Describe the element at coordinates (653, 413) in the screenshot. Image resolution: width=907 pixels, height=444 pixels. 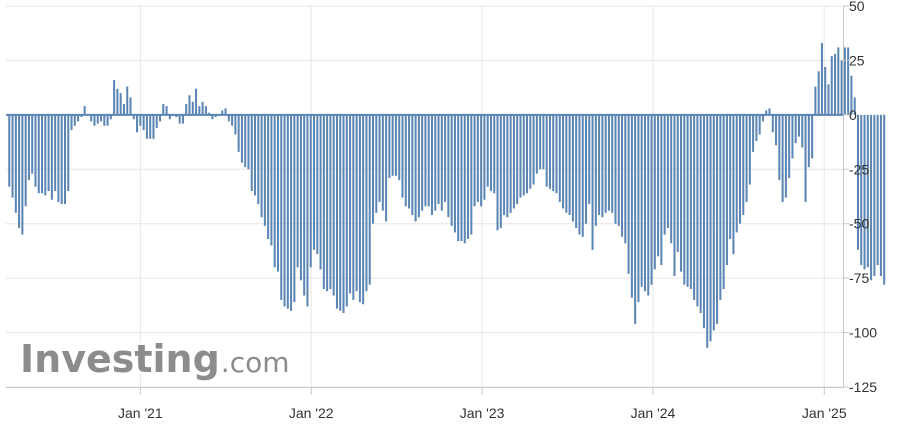
I see `x-tick-label: Jan '24` at that location.